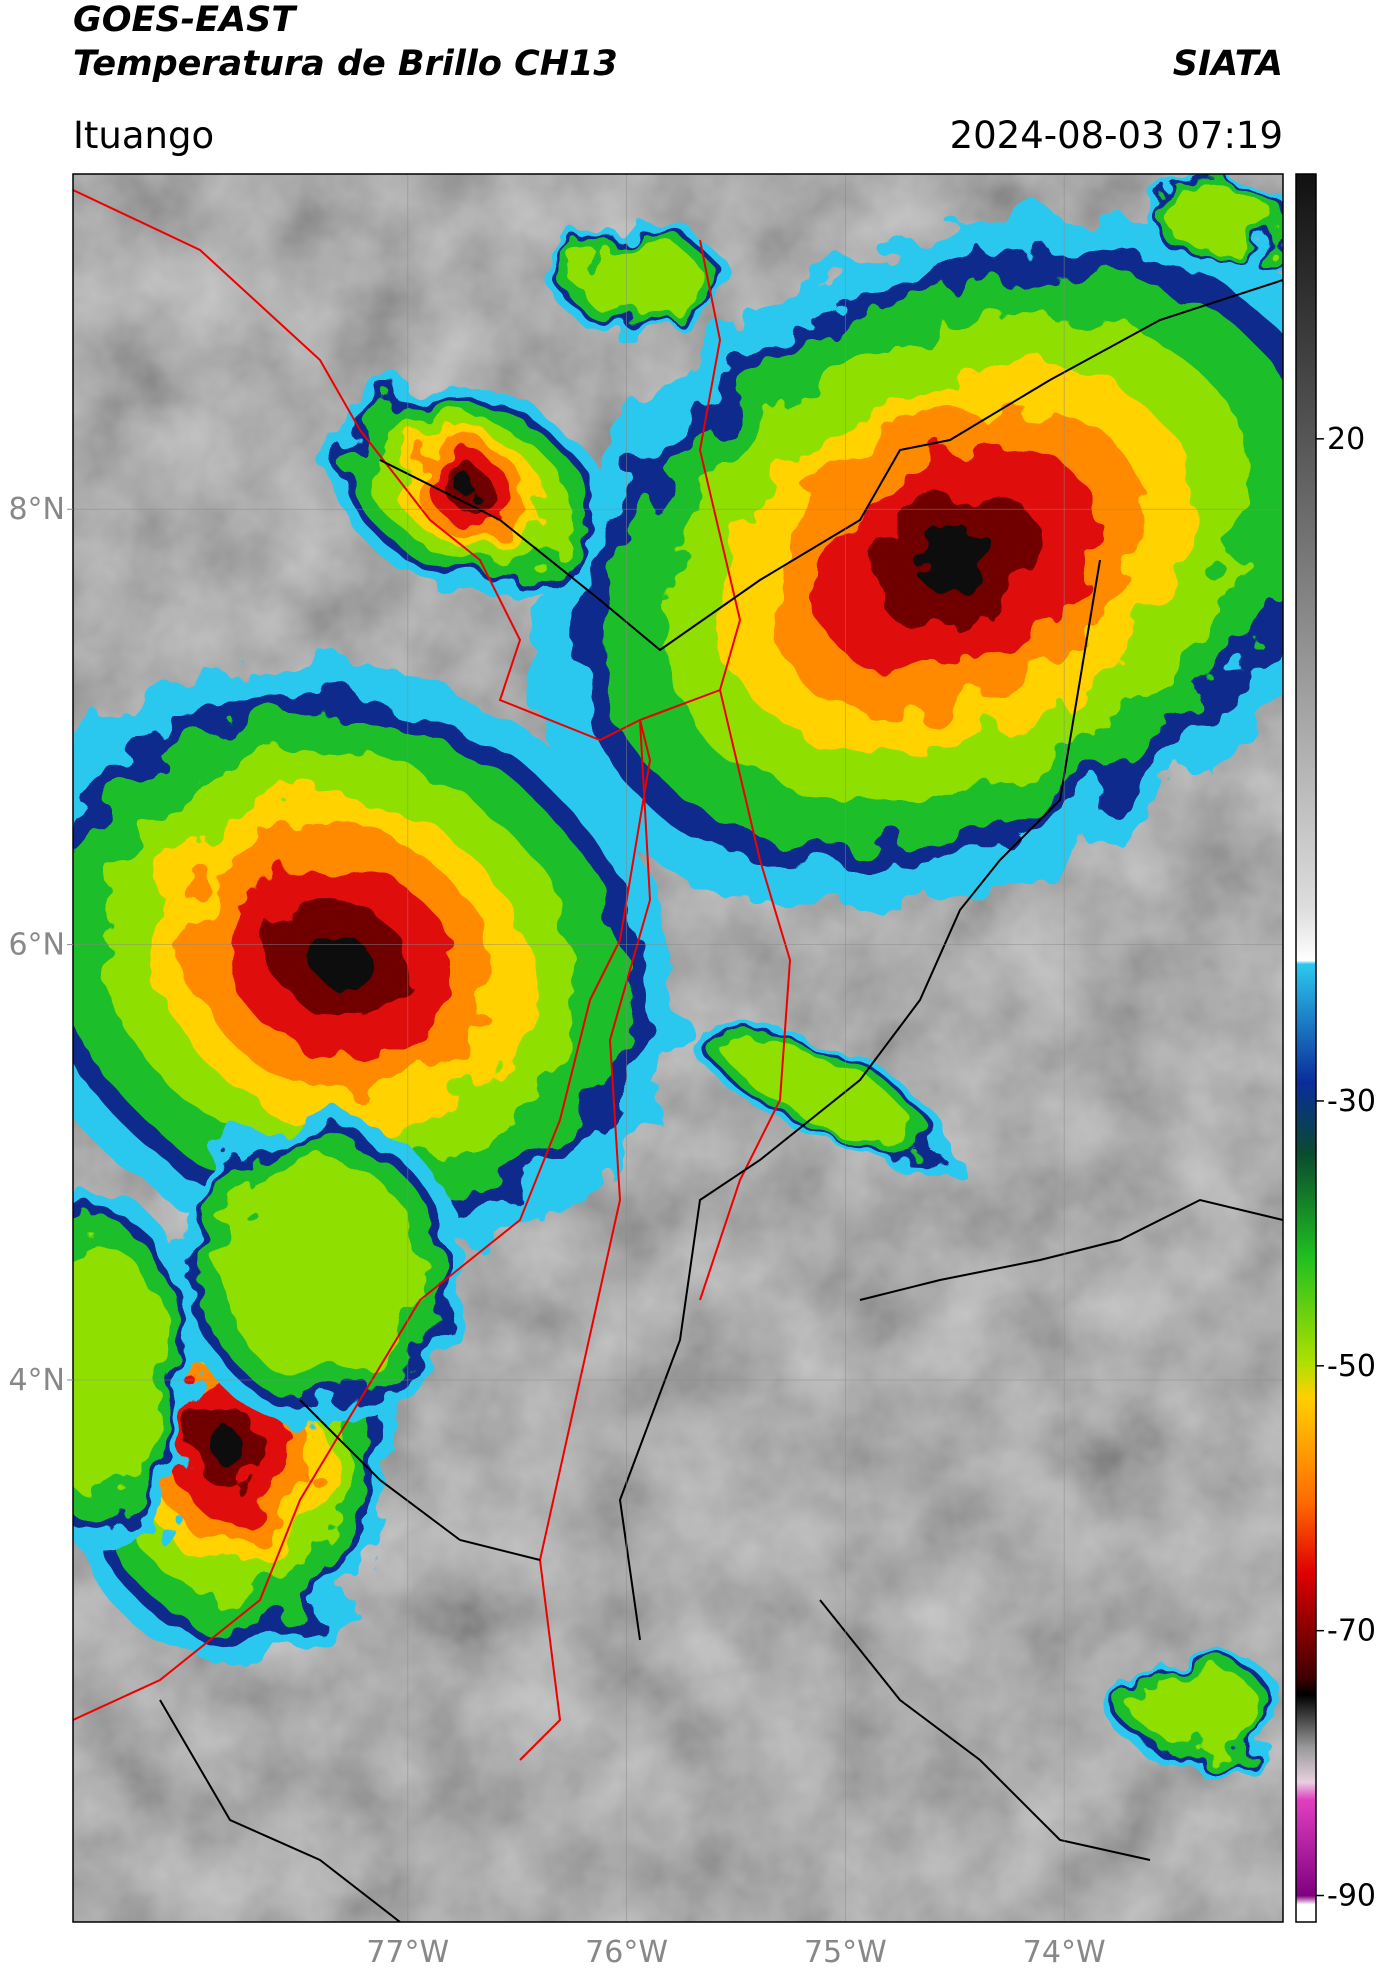 Image resolution: width=1384 pixels, height=1981 pixels. What do you see at coordinates (1346, 439) in the screenshot?
I see `colorbar-label: 20` at bounding box center [1346, 439].